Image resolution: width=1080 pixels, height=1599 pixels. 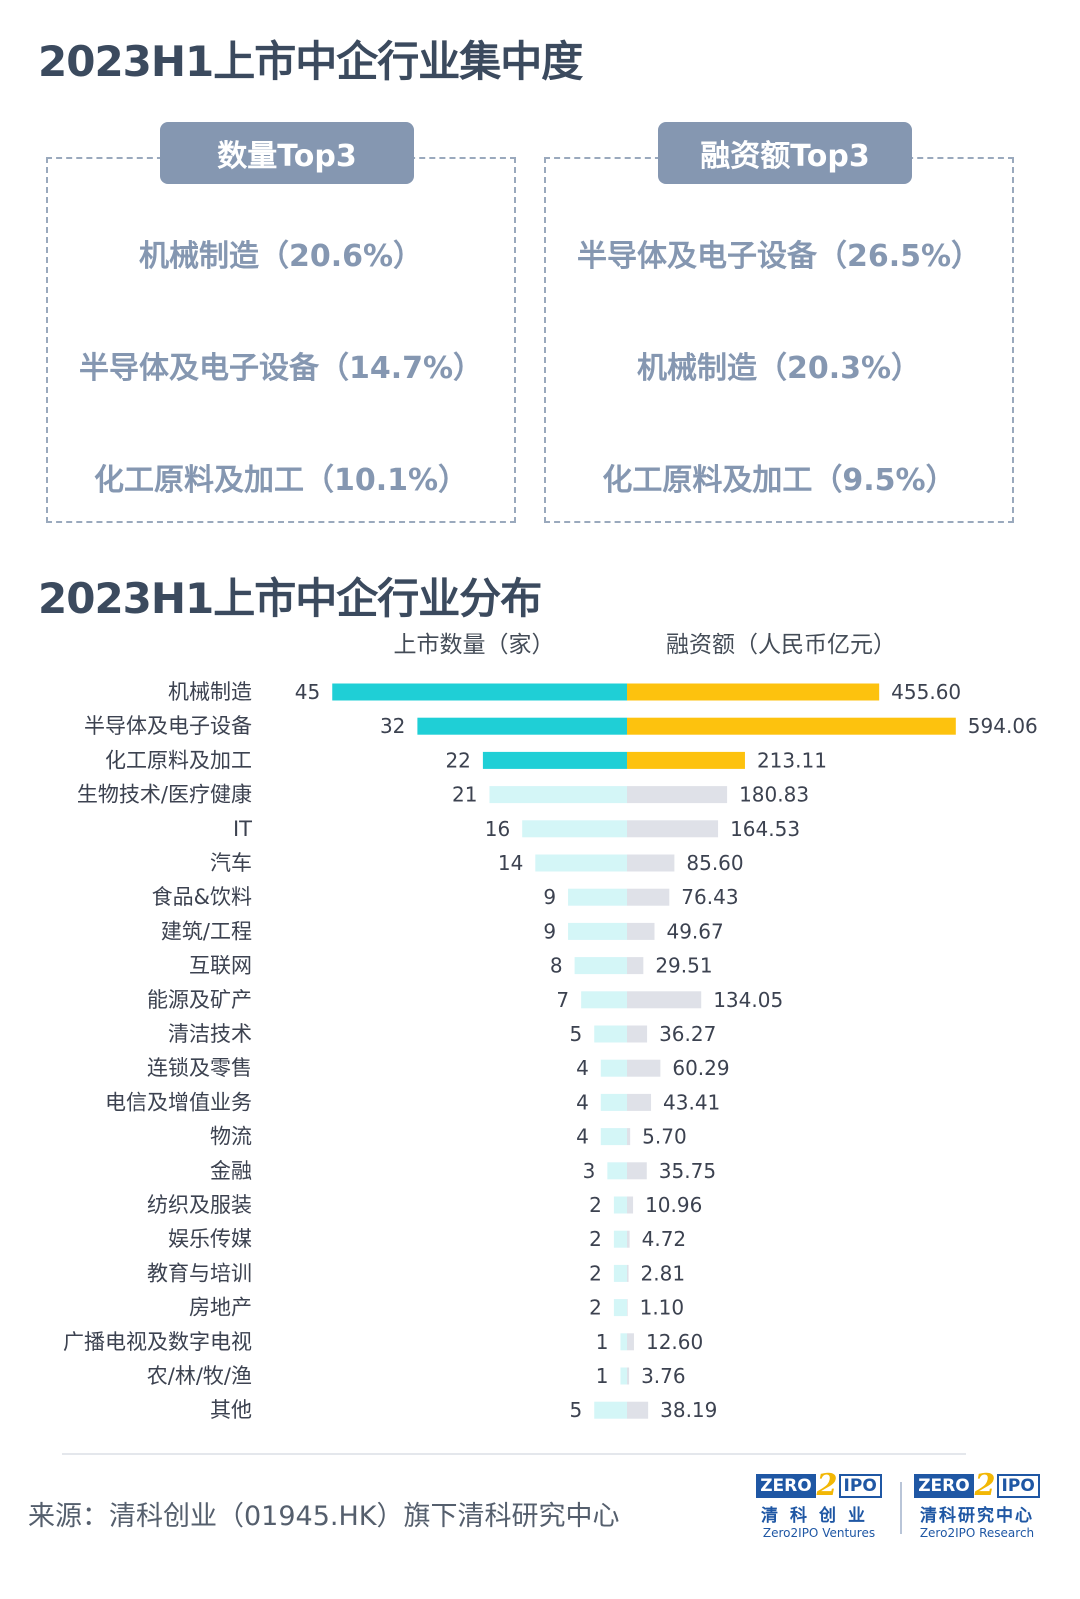 What do you see at coordinates (781, 645) in the screenshot?
I see `amount-series-label: 融资额（人民币亿元）` at bounding box center [781, 645].